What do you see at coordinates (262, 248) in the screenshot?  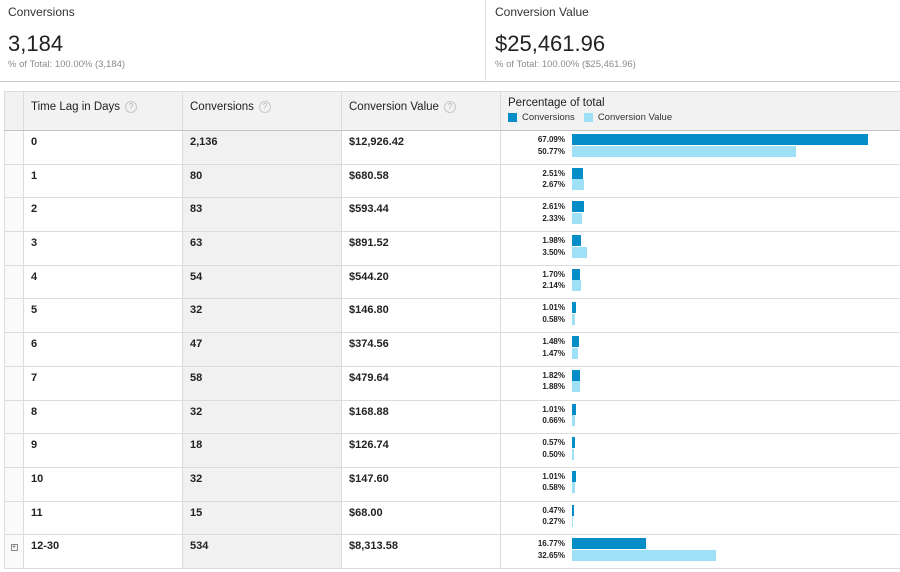 I see `cell-conversions: 63` at bounding box center [262, 248].